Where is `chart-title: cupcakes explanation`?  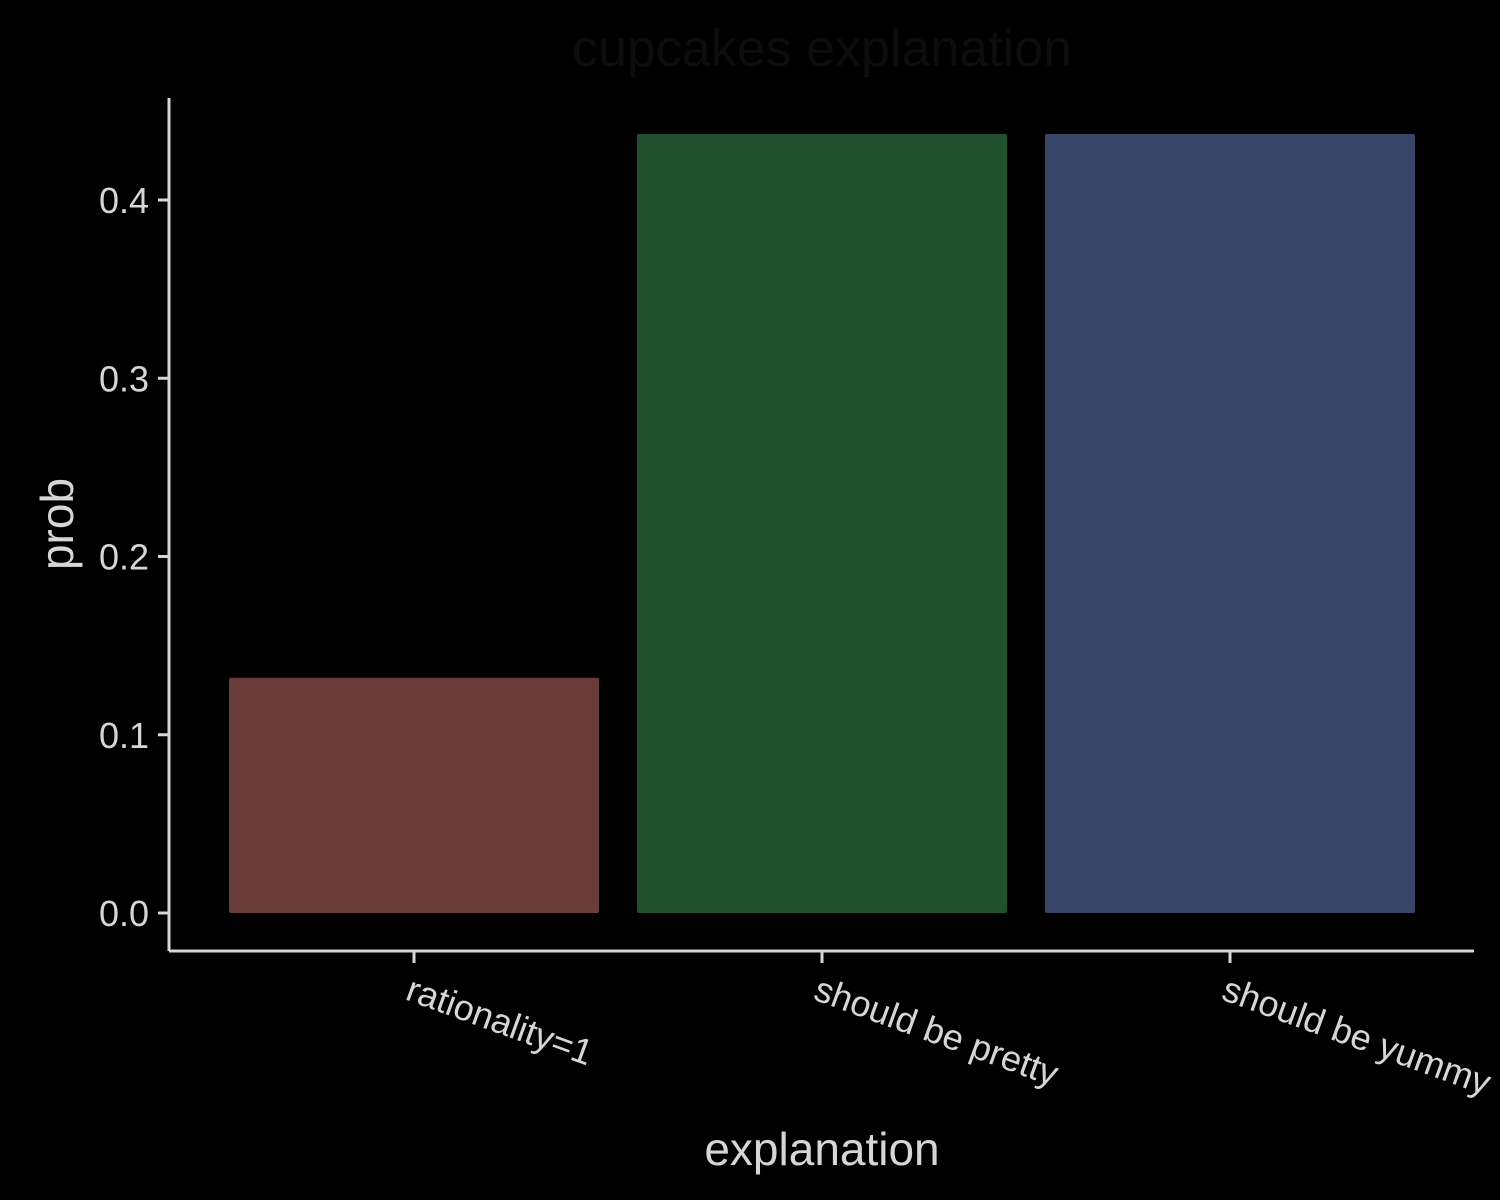
chart-title: cupcakes explanation is located at coordinates (822, 49).